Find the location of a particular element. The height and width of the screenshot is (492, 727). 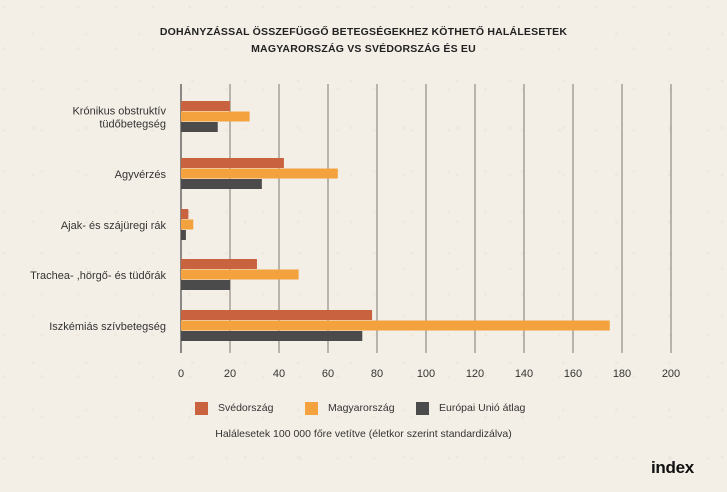

category-label: tüdőbetegség is located at coordinates (132, 124).